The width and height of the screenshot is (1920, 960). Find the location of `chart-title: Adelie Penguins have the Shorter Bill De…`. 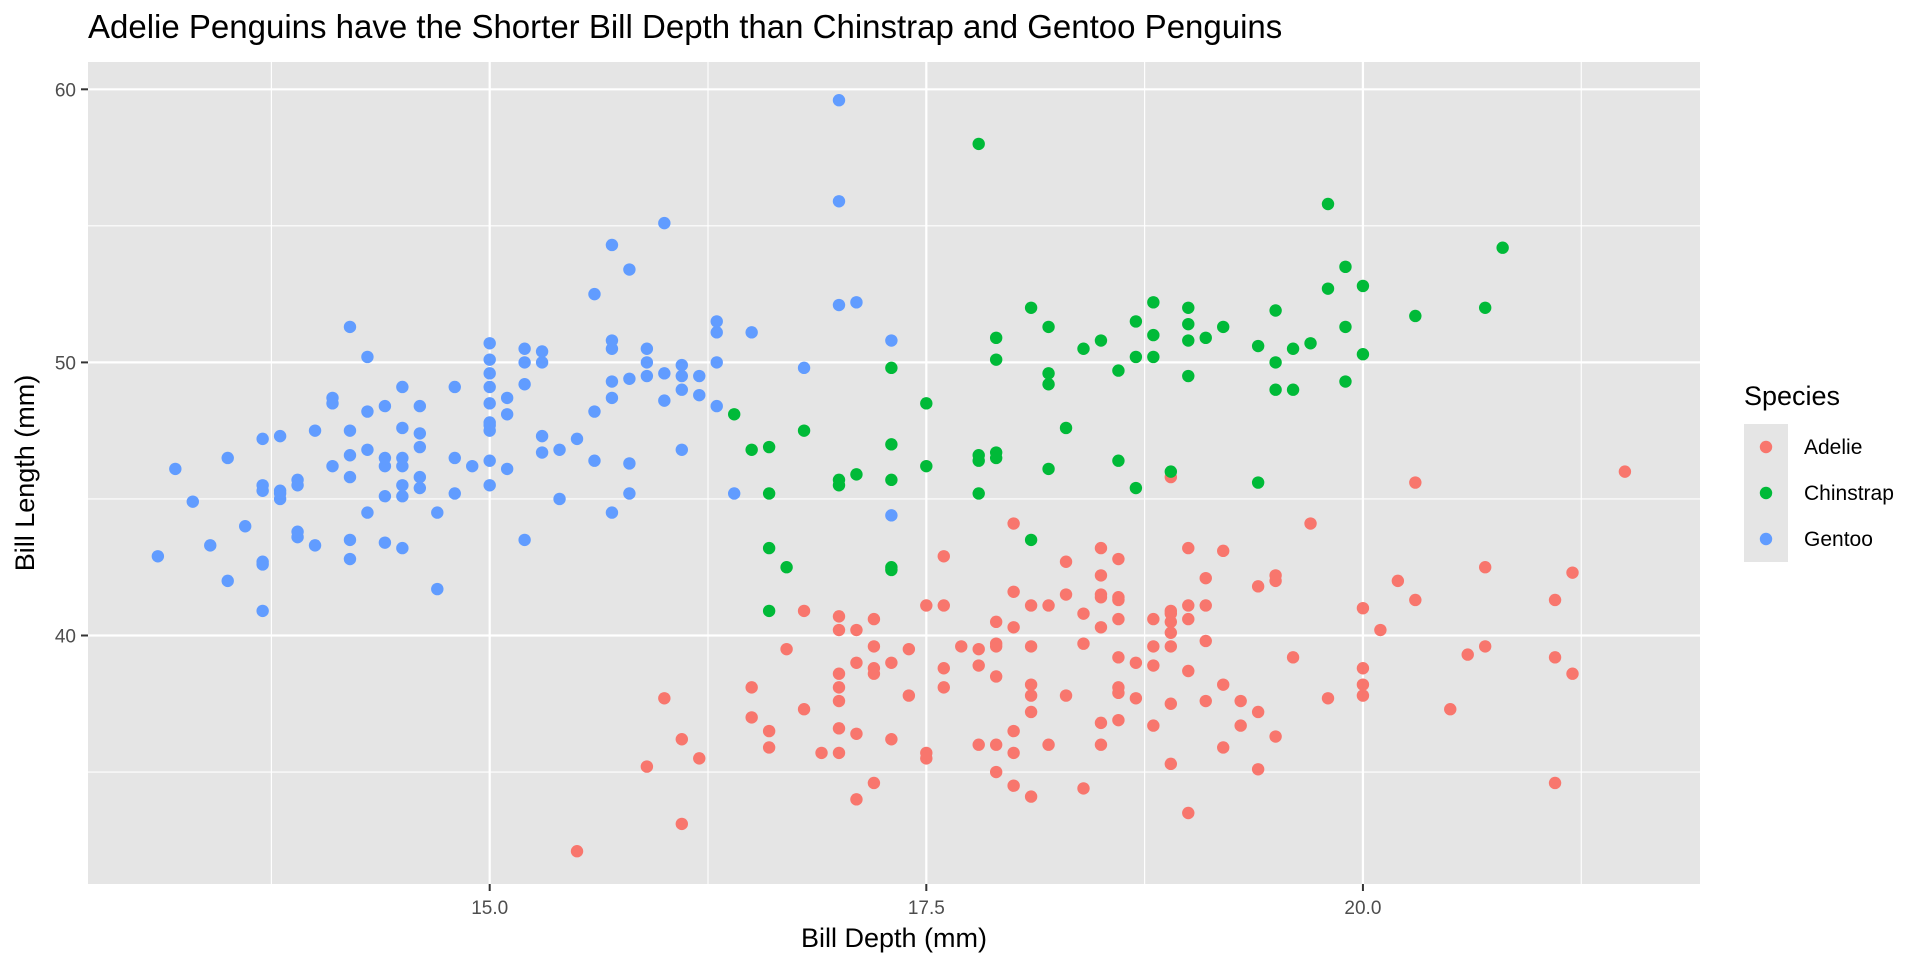

chart-title: Adelie Penguins have the Shorter Bill De… is located at coordinates (685, 26).